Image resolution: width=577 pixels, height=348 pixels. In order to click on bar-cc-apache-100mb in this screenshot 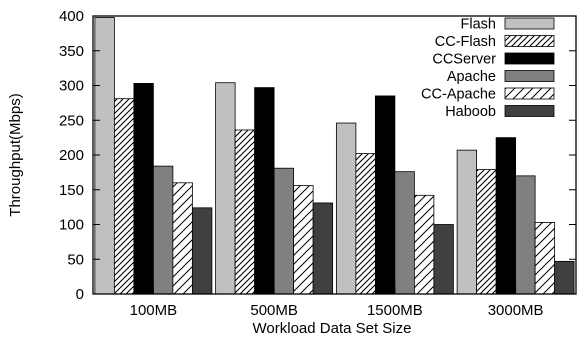, I will do `click(182, 238)`.